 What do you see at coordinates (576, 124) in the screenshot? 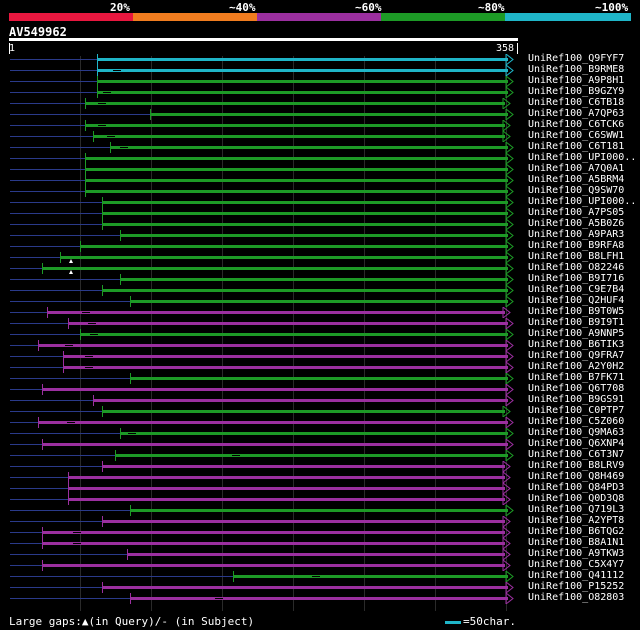
I see `hit-link: UniRef100_C6TCK6` at bounding box center [576, 124].